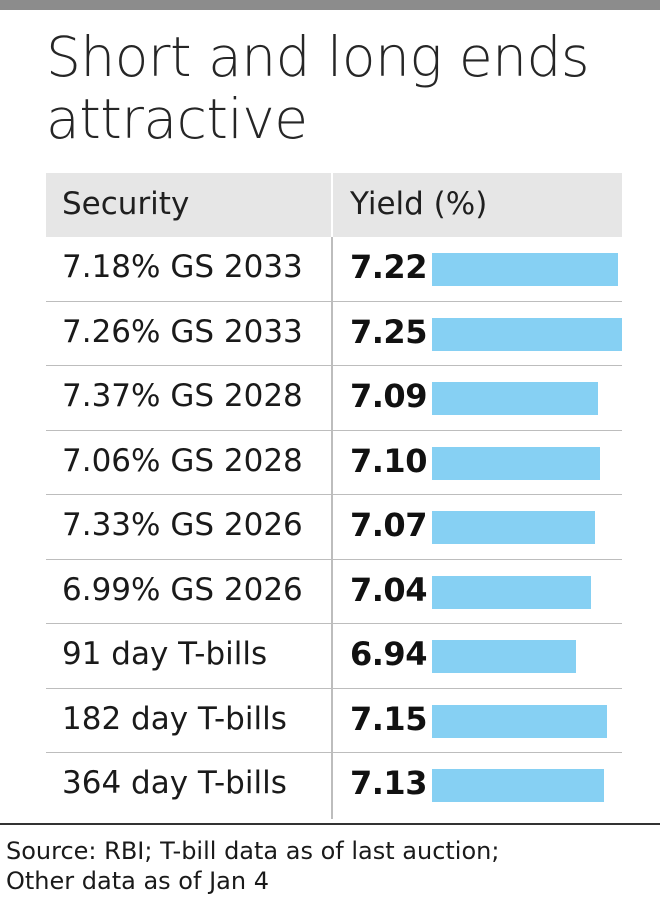  I want to click on yield-value: 7.10, so click(388, 460).